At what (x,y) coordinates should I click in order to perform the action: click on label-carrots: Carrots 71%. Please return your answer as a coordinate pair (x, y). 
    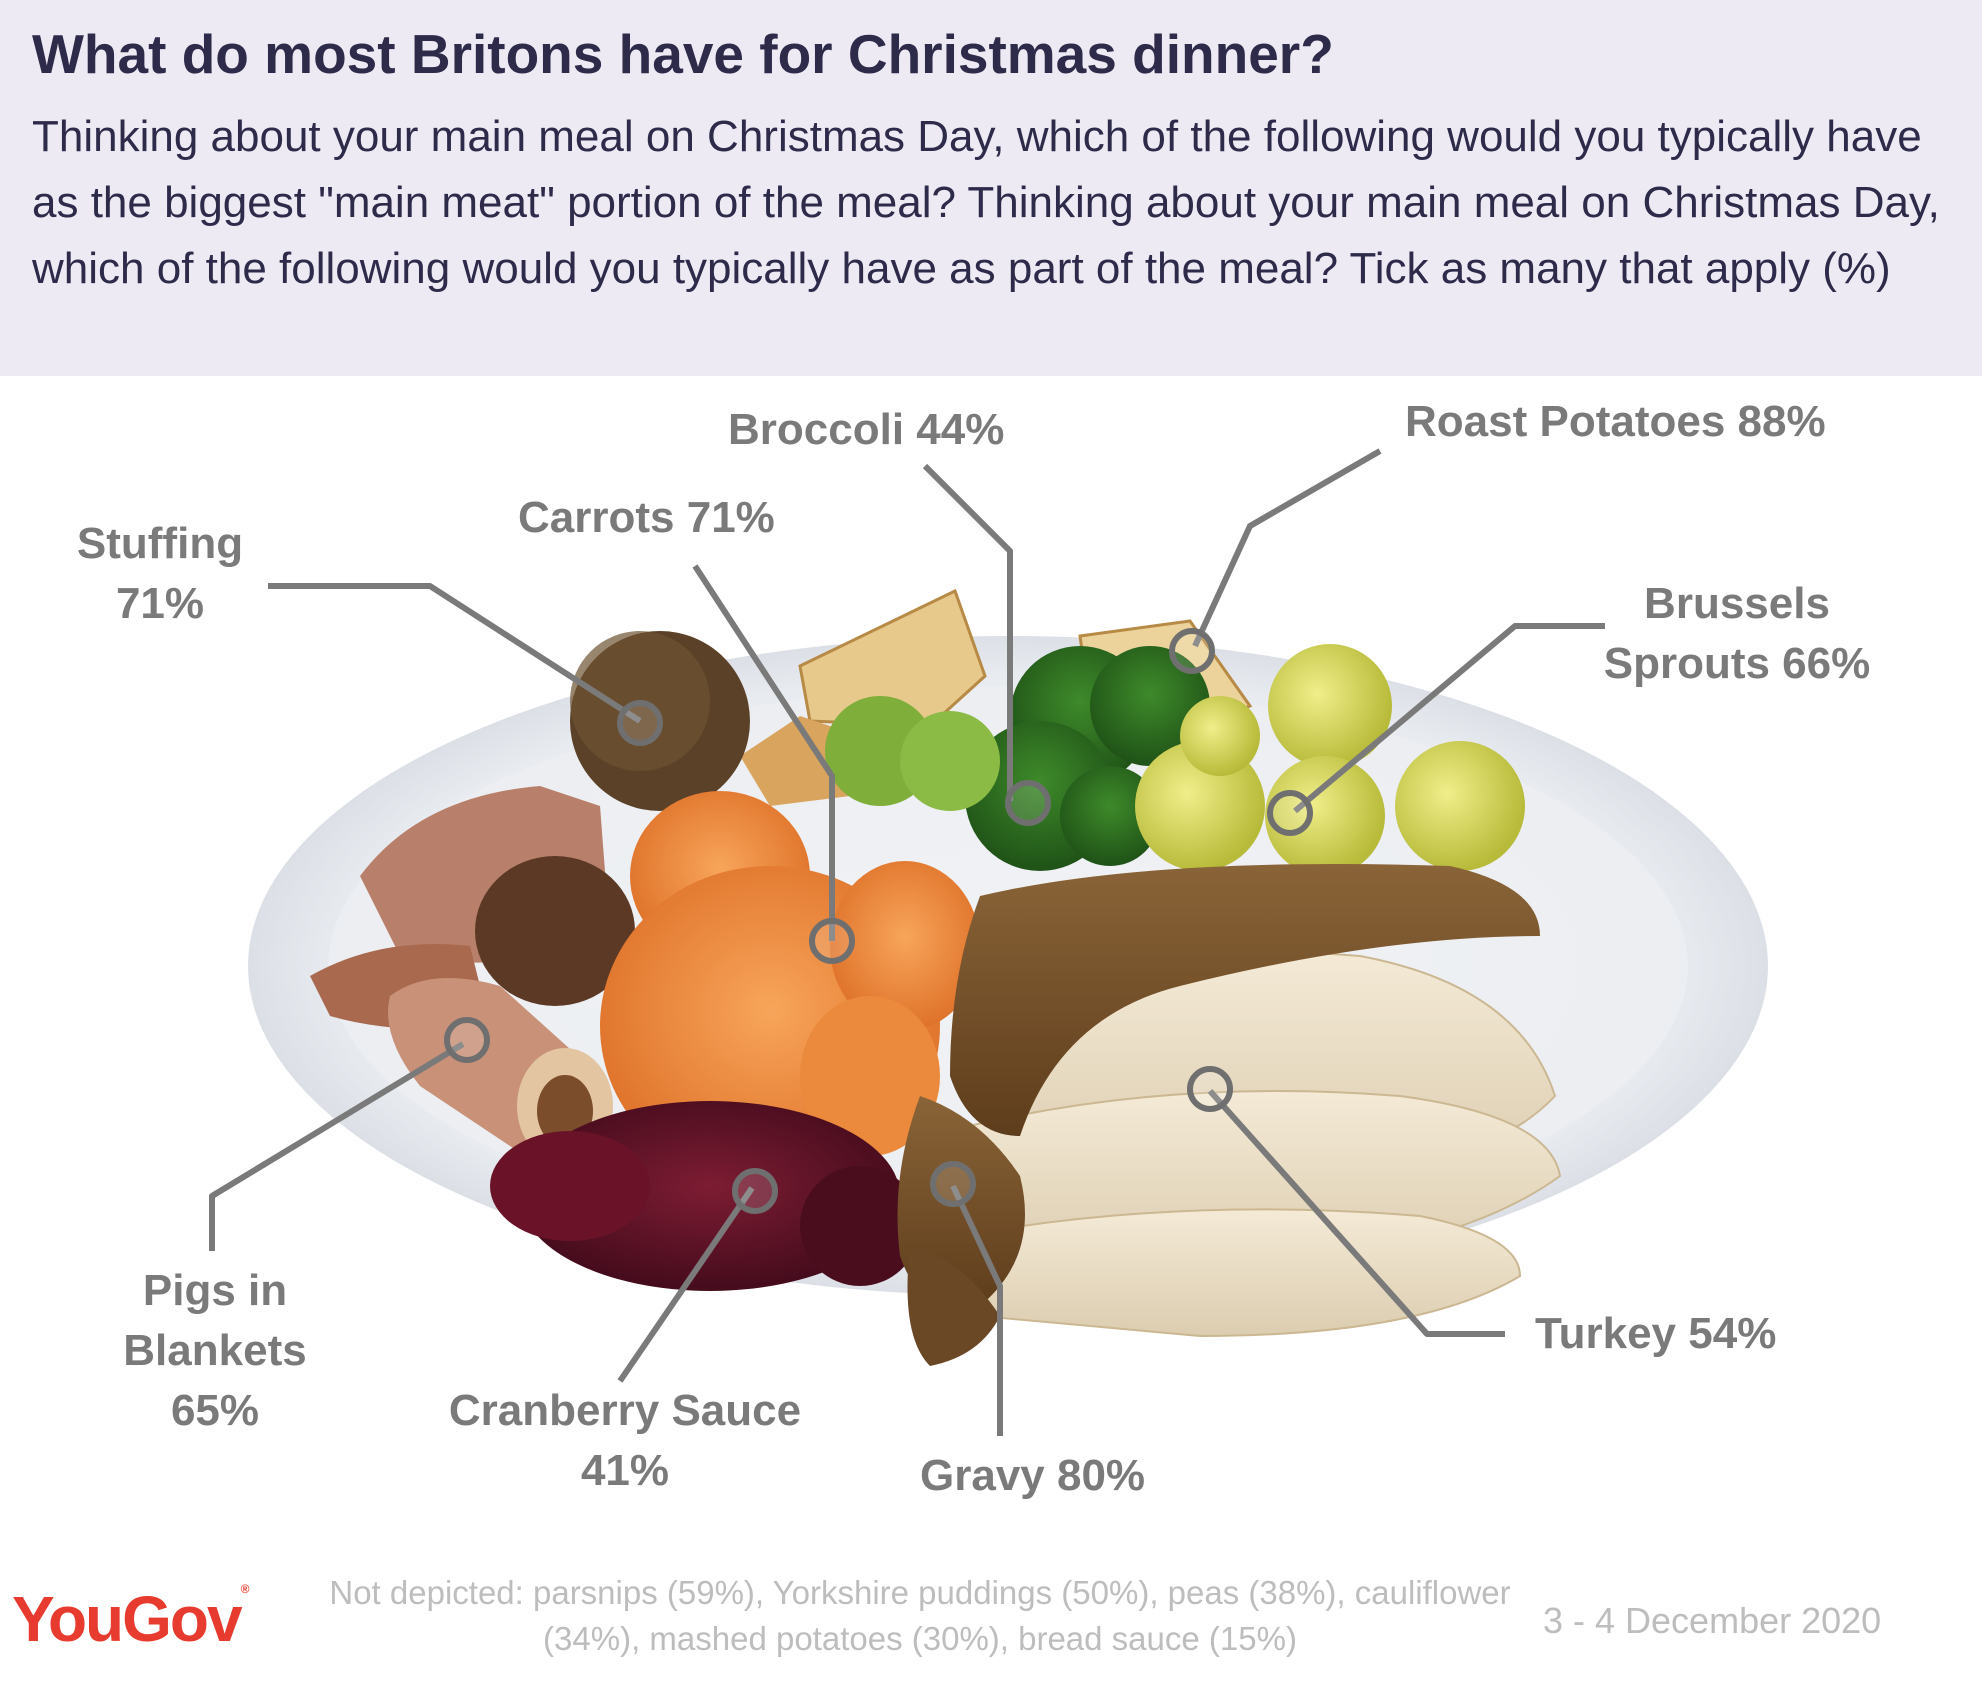
    Looking at the image, I should click on (646, 517).